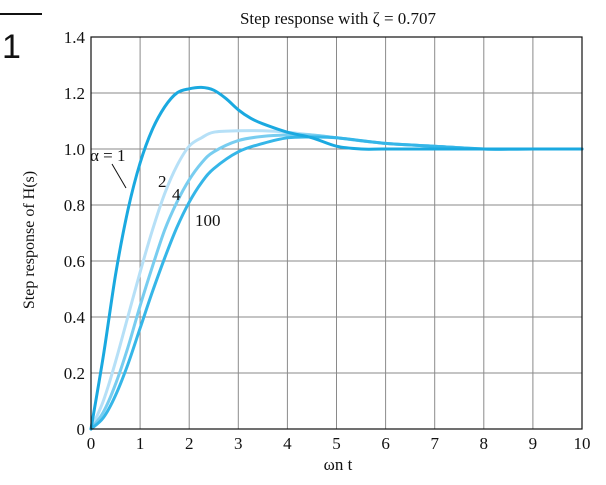 The height and width of the screenshot is (485, 606). What do you see at coordinates (74, 149) in the screenshot?
I see `y-tick-label: 1.0` at bounding box center [74, 149].